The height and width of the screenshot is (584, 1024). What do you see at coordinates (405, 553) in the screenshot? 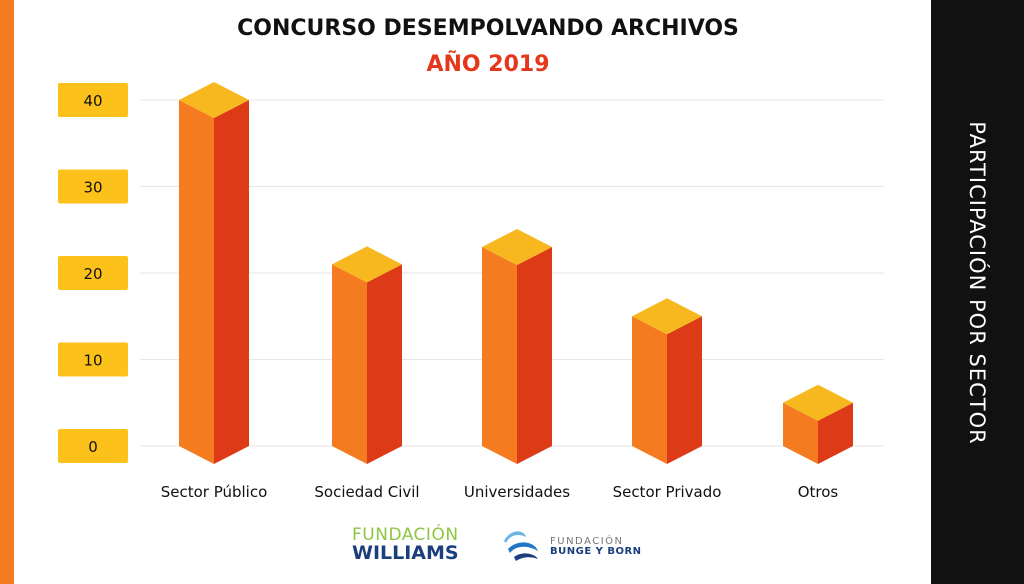
I see `williams-logo-line2: WILLIAMS` at bounding box center [405, 553].